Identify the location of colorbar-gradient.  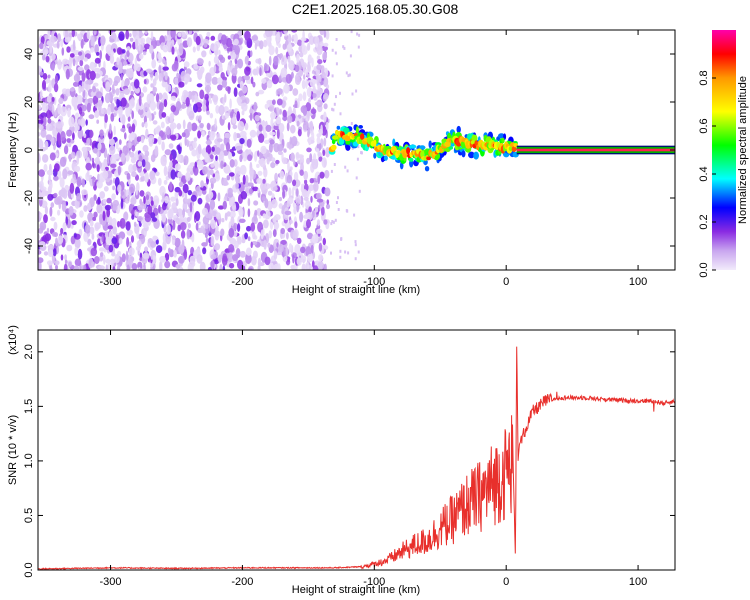
(724, 150).